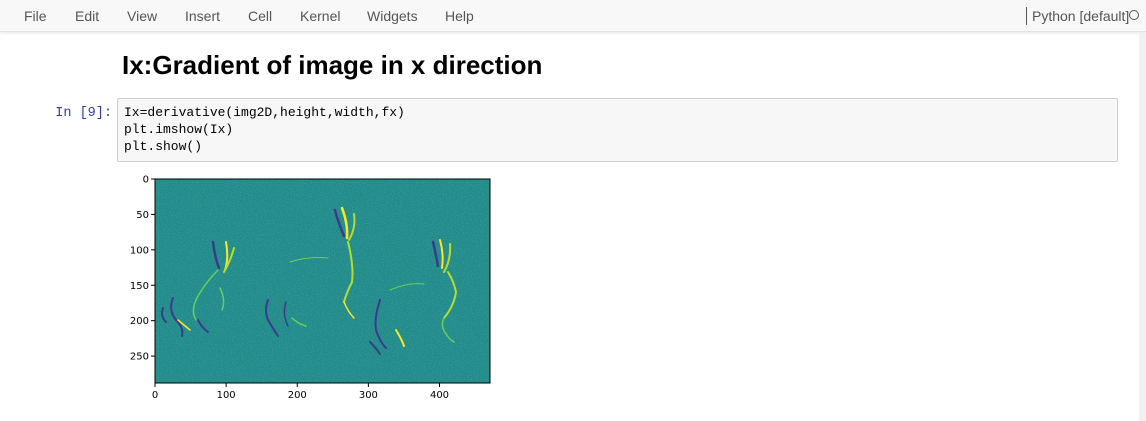 This screenshot has height=421, width=1146. What do you see at coordinates (142, 215) in the screenshot?
I see `y-tick-label: 50` at bounding box center [142, 215].